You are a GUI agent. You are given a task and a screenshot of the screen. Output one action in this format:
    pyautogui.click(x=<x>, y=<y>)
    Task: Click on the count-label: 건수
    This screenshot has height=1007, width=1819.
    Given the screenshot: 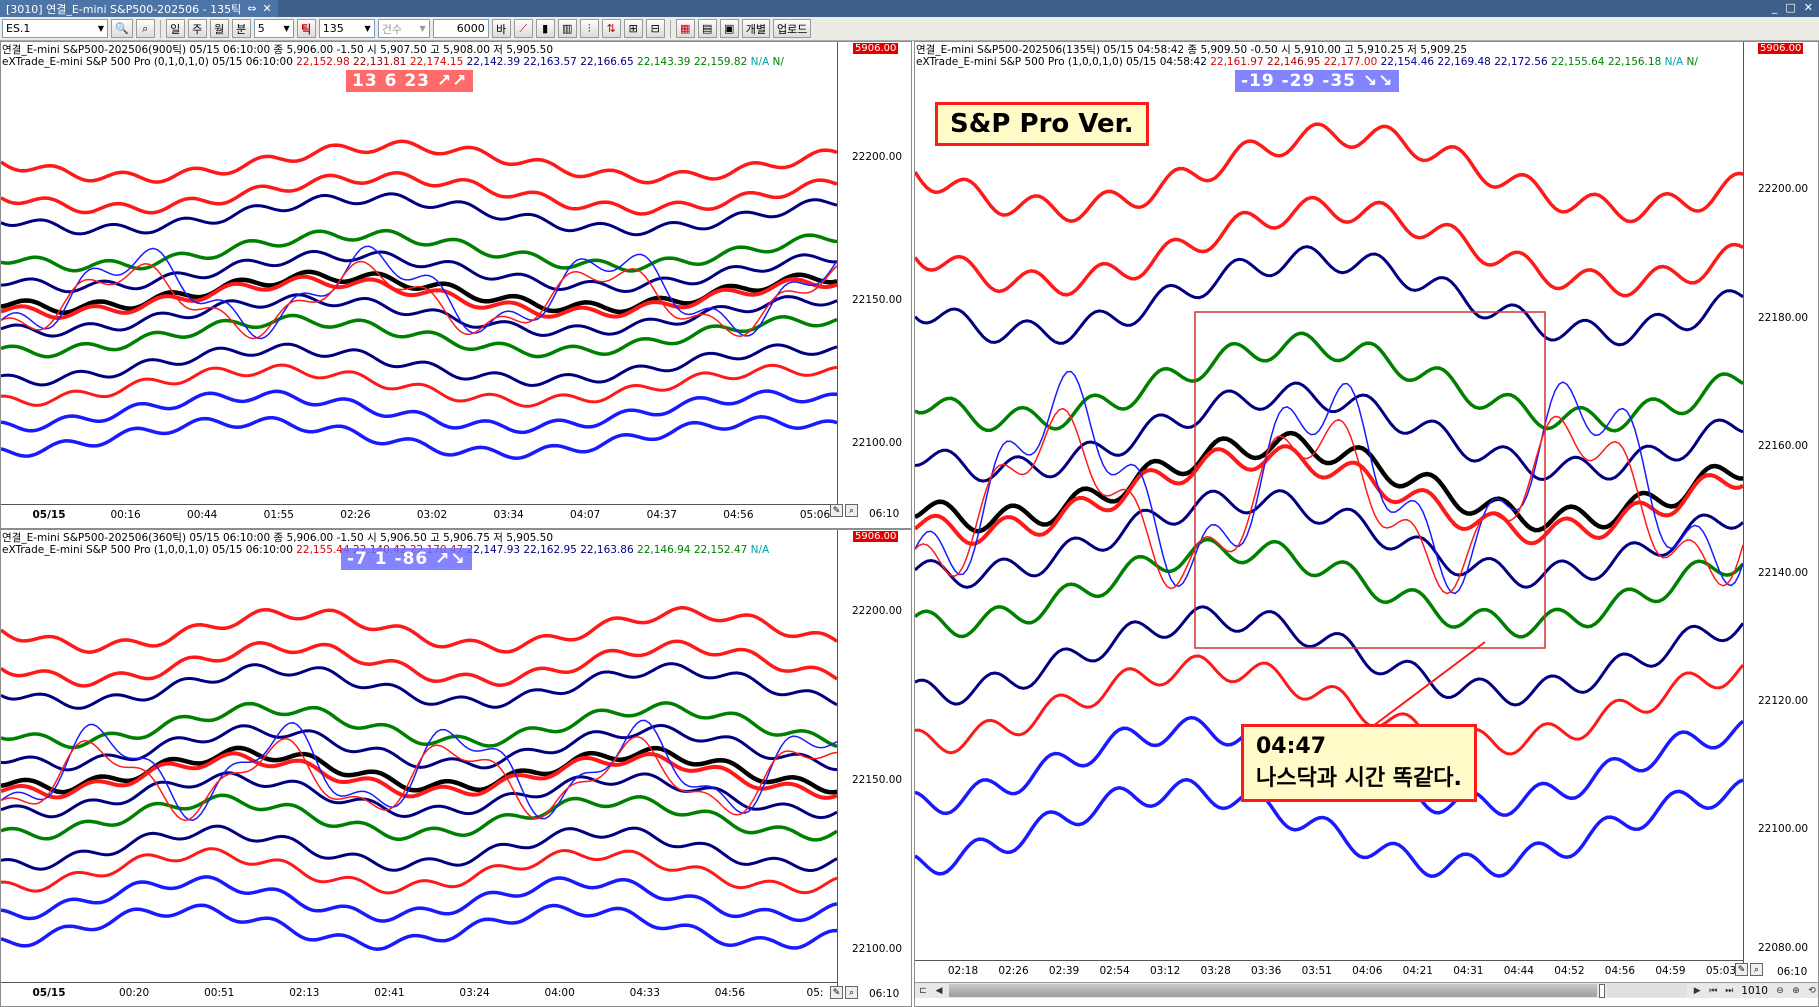 What is the action you would take?
    pyautogui.click(x=391, y=29)
    